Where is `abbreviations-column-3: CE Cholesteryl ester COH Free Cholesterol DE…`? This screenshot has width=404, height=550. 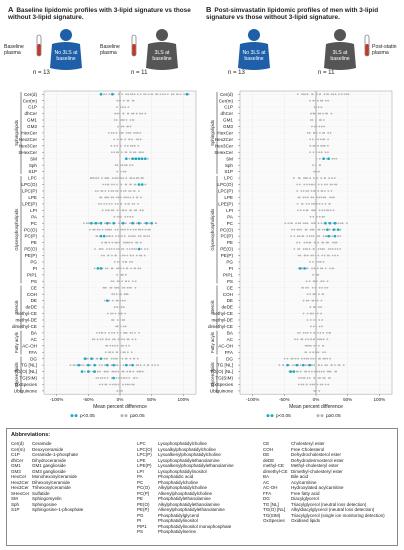
abbreviations-column-3: CE Cholesteryl ester COH Free Cholesterol DE… is located at coordinates (324, 482).